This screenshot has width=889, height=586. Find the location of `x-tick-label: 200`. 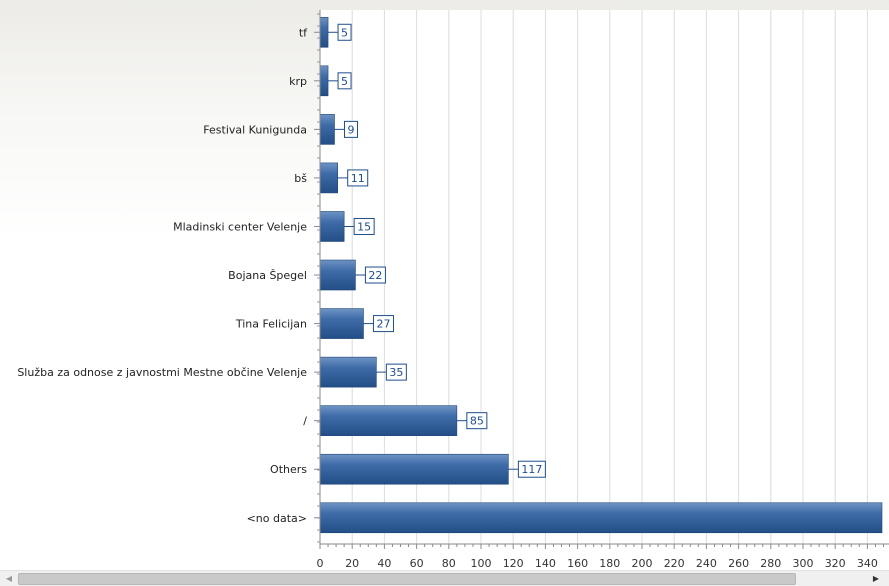

x-tick-label: 200 is located at coordinates (642, 563).